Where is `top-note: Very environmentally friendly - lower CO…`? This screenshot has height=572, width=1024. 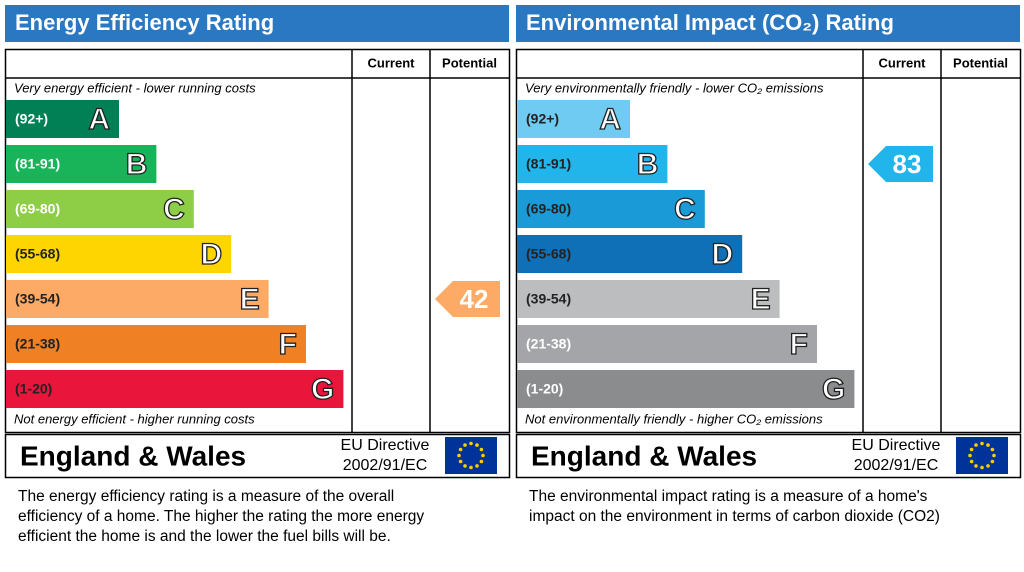 top-note: Very environmentally friendly - lower CO… is located at coordinates (674, 87).